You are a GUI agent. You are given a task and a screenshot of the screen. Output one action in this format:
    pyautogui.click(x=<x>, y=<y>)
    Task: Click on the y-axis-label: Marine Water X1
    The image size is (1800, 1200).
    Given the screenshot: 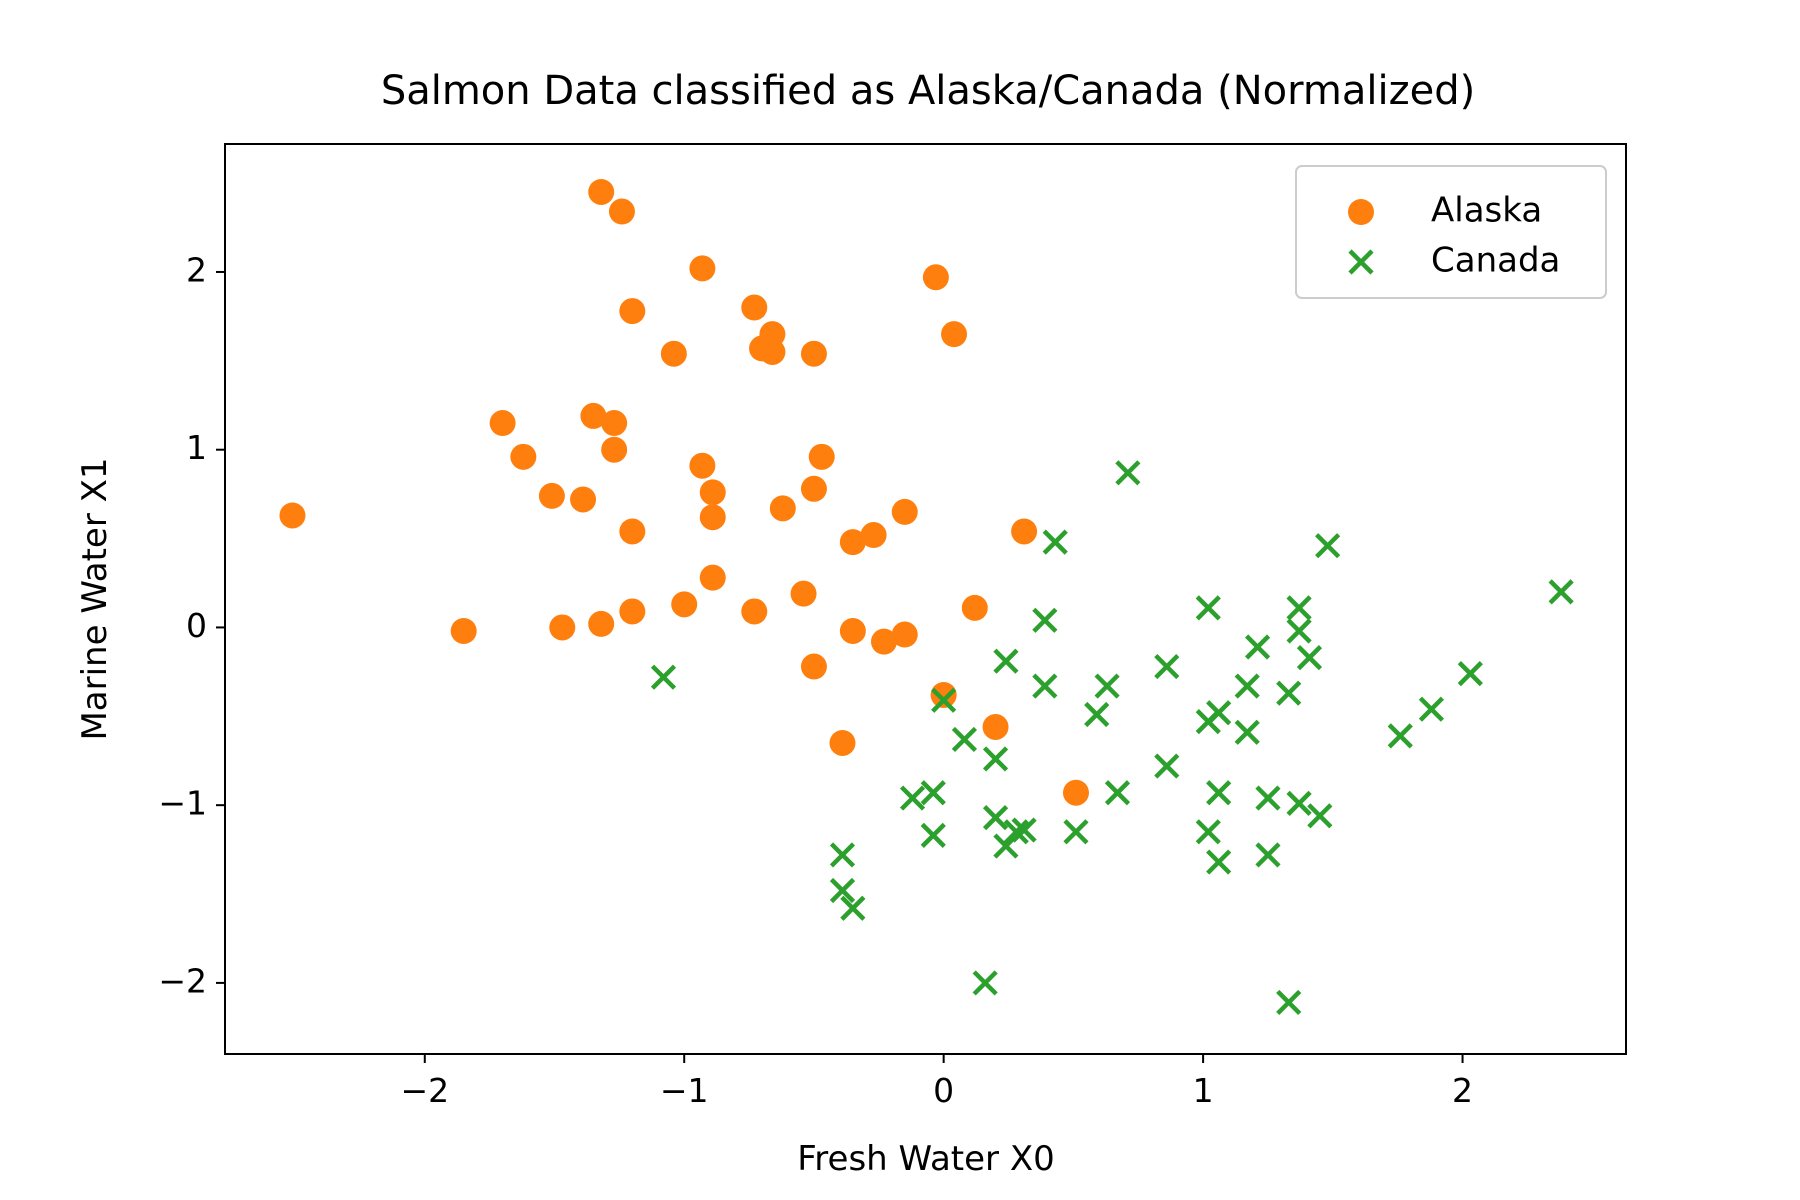 What is the action you would take?
    pyautogui.click(x=95, y=598)
    